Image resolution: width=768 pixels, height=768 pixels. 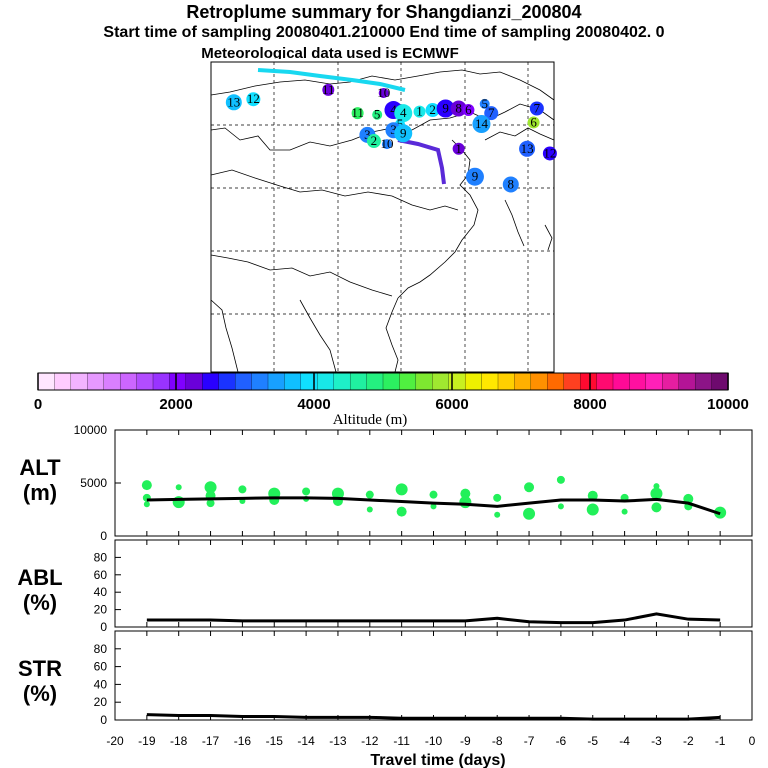 I want to click on map-cluster-label: 12, so click(x=549, y=152).